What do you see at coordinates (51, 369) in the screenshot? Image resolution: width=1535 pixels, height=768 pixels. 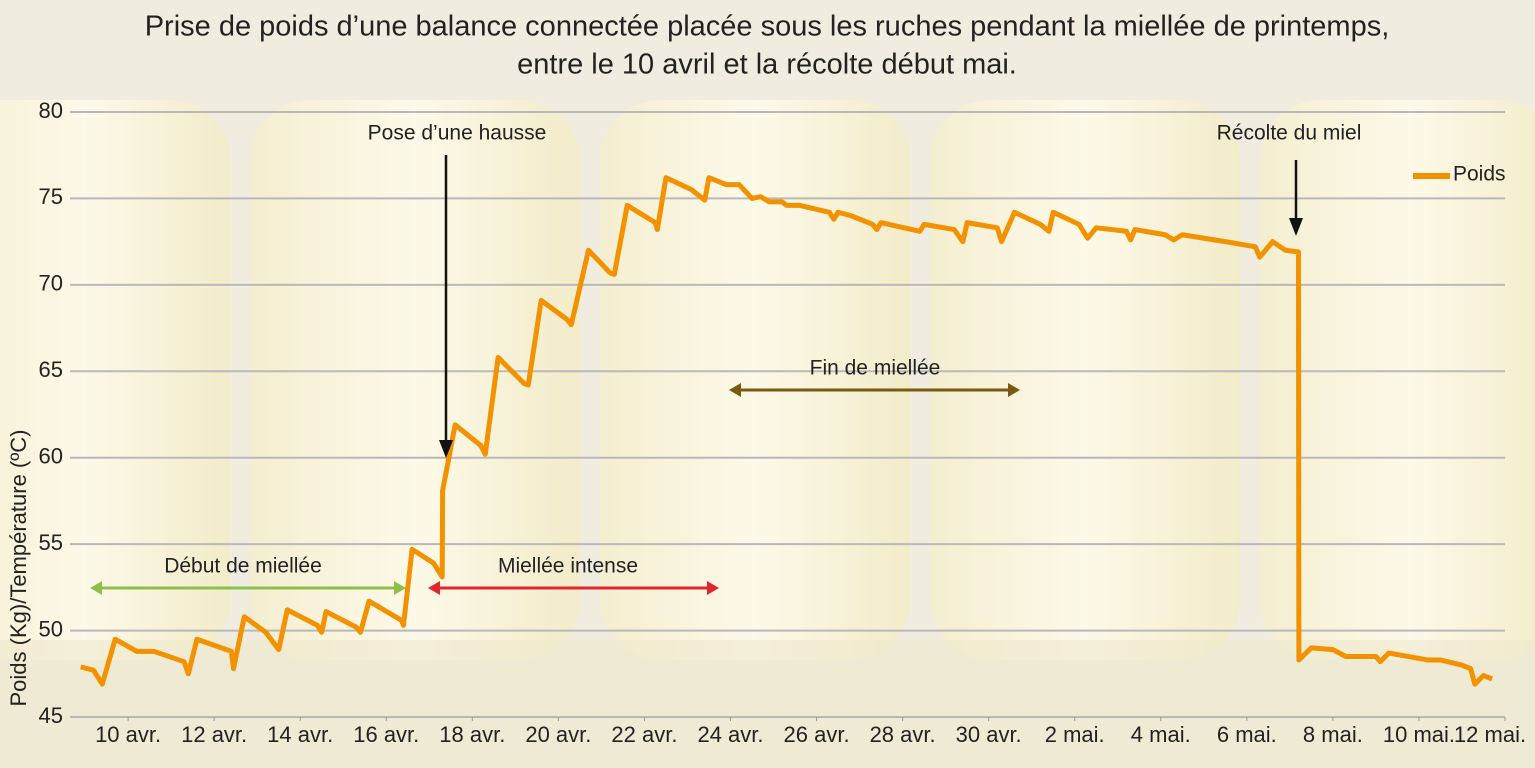 I see `y-tick-label: 65` at bounding box center [51, 369].